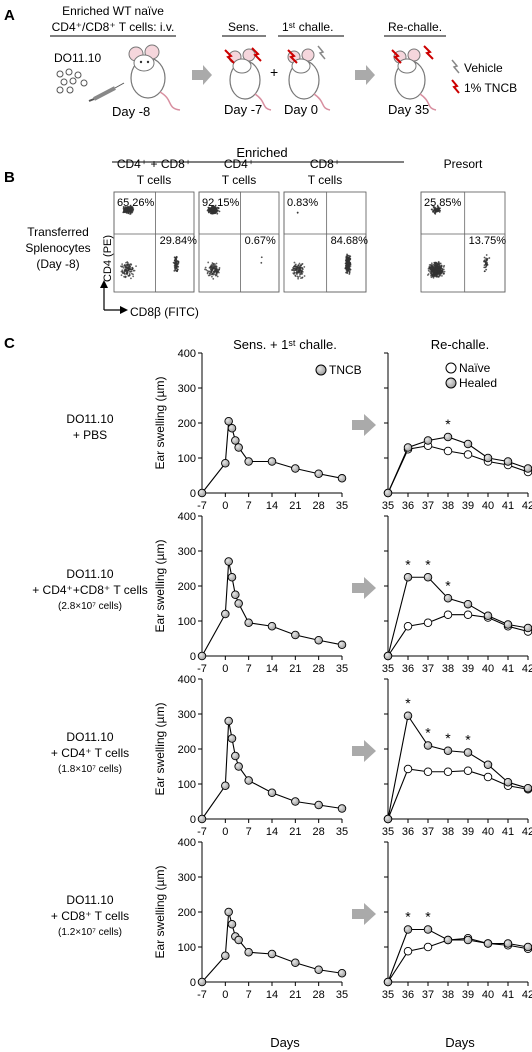 Image resolution: width=532 pixels, height=1052 pixels. Describe the element at coordinates (187, 750) in the screenshot. I see `y-tick-label: 200` at that location.